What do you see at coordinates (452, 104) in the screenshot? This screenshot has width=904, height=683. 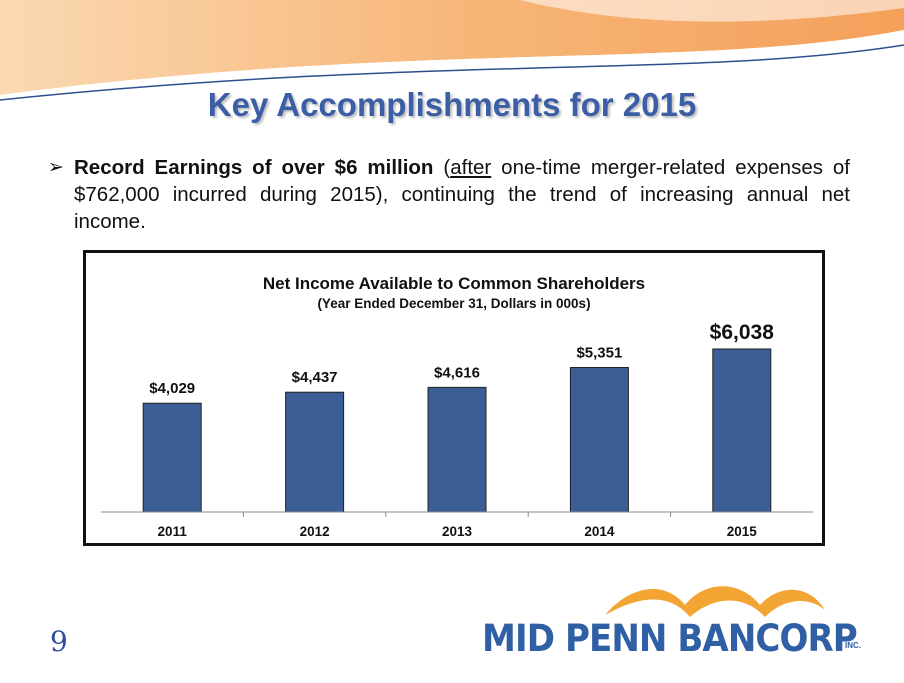 I see `slide-title: Key Accomplishments for 2015` at bounding box center [452, 104].